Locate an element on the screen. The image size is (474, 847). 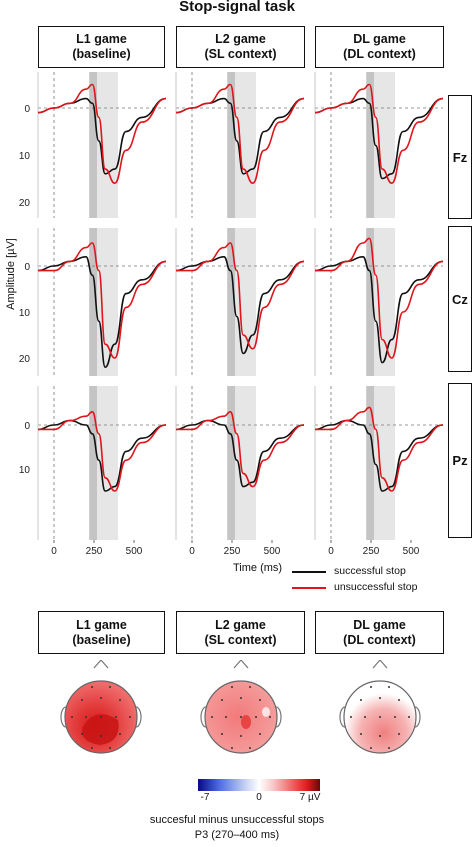
colorbar-min-label: -7 is located at coordinates (205, 797).